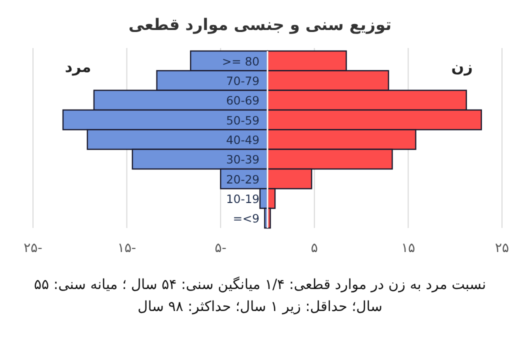 This screenshot has height=346, width=520. Describe the element at coordinates (78, 67) in the screenshot. I see `series-label: مرد` at that location.